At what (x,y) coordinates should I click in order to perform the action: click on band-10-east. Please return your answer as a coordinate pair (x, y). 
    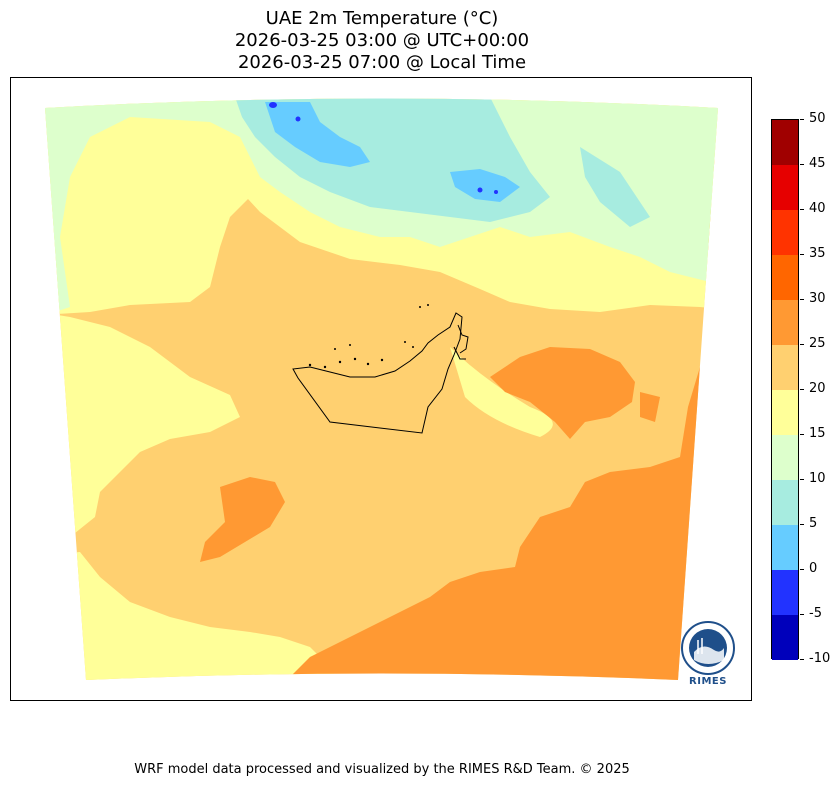
    Looking at the image, I should click on (615, 187).